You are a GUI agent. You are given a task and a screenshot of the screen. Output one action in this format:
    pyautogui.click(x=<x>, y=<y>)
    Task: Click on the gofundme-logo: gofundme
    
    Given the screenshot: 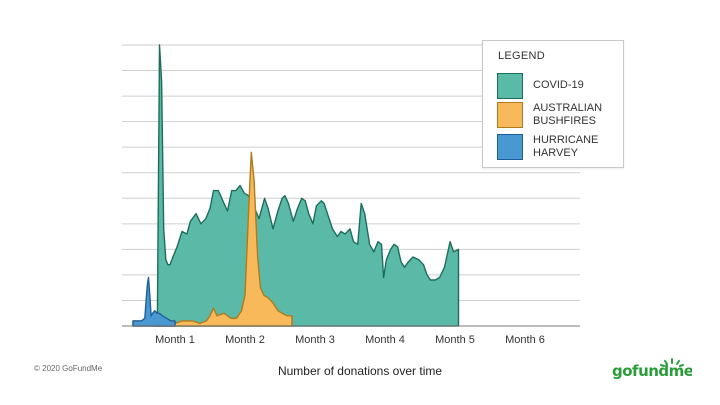 What is the action you would take?
    pyautogui.click(x=653, y=371)
    